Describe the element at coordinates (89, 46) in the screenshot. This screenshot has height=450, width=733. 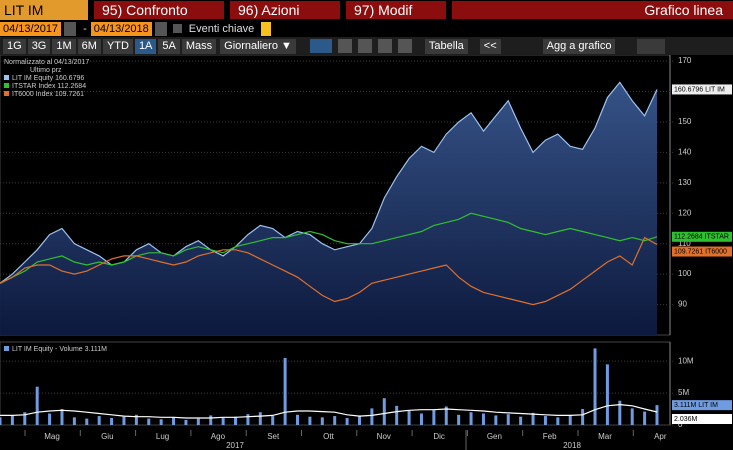
I see `period-button: 6M` at that location.